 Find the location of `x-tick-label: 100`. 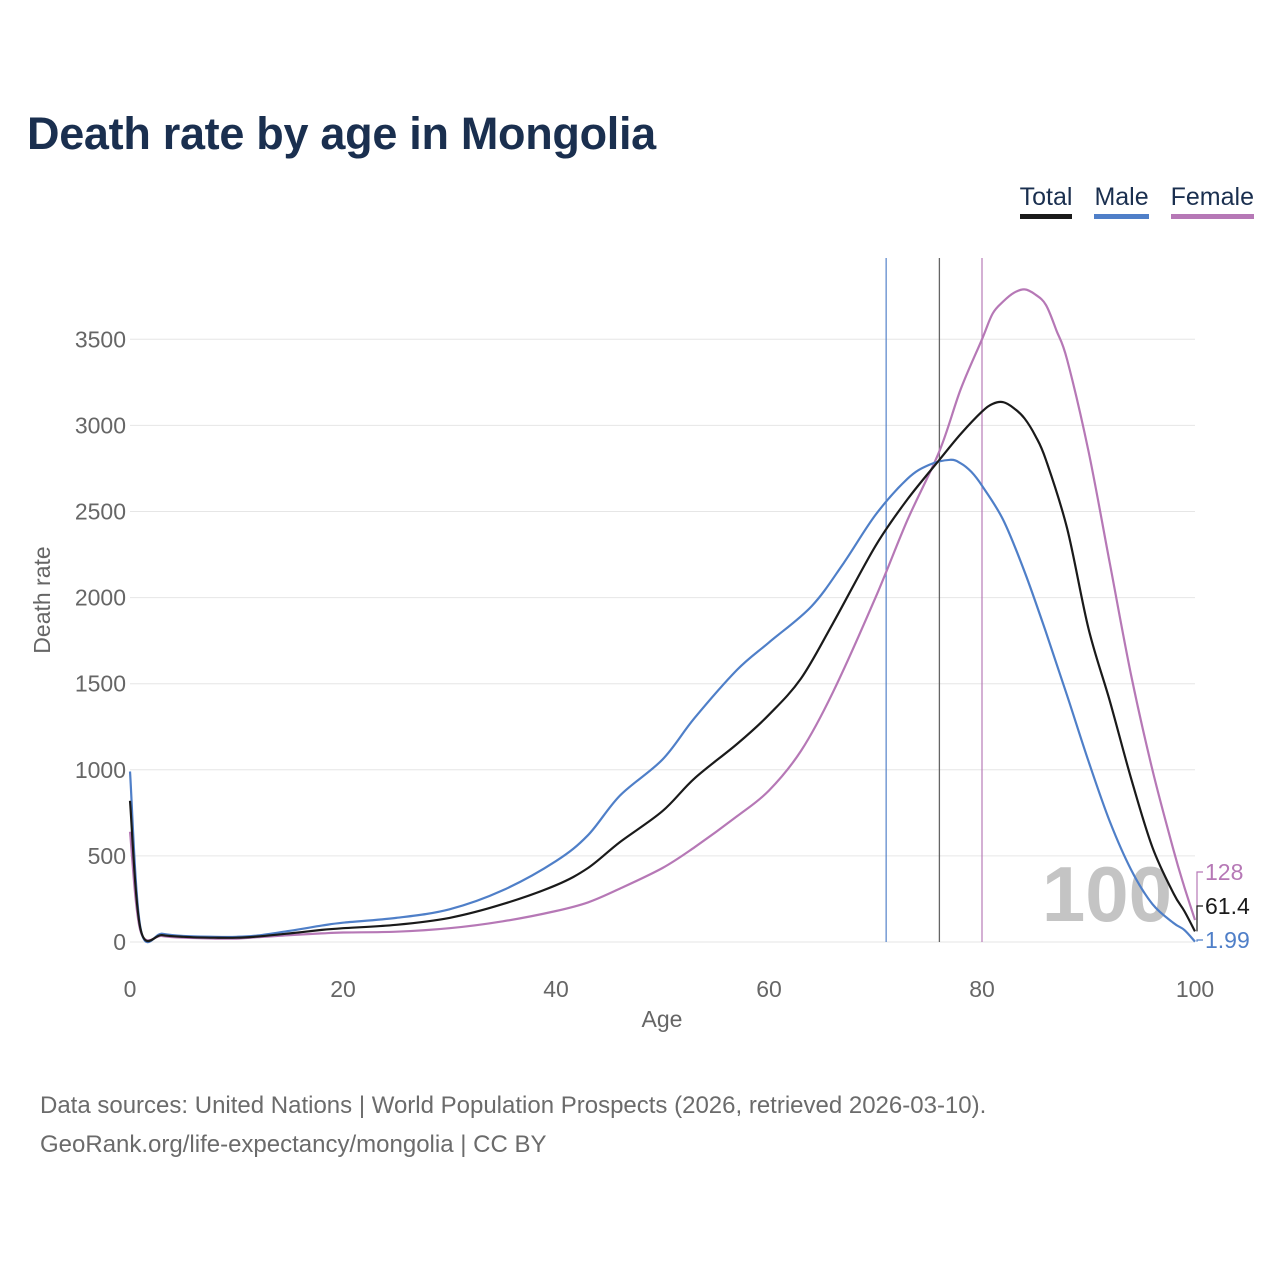

x-tick-label: 100 is located at coordinates (1195, 989).